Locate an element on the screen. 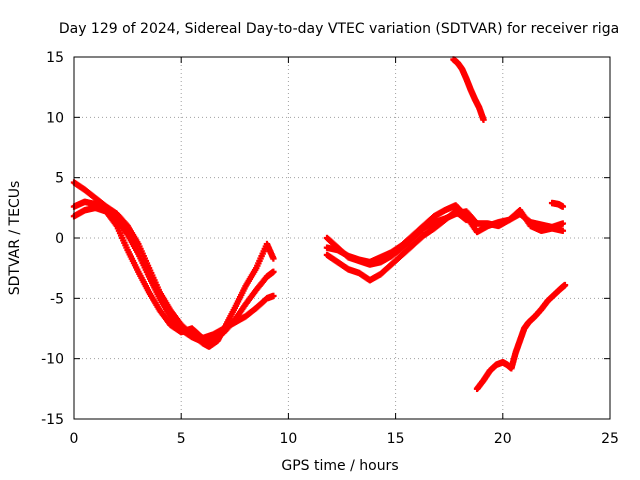 This screenshot has width=640, height=480. y-tick-label: -10 is located at coordinates (52, 360).